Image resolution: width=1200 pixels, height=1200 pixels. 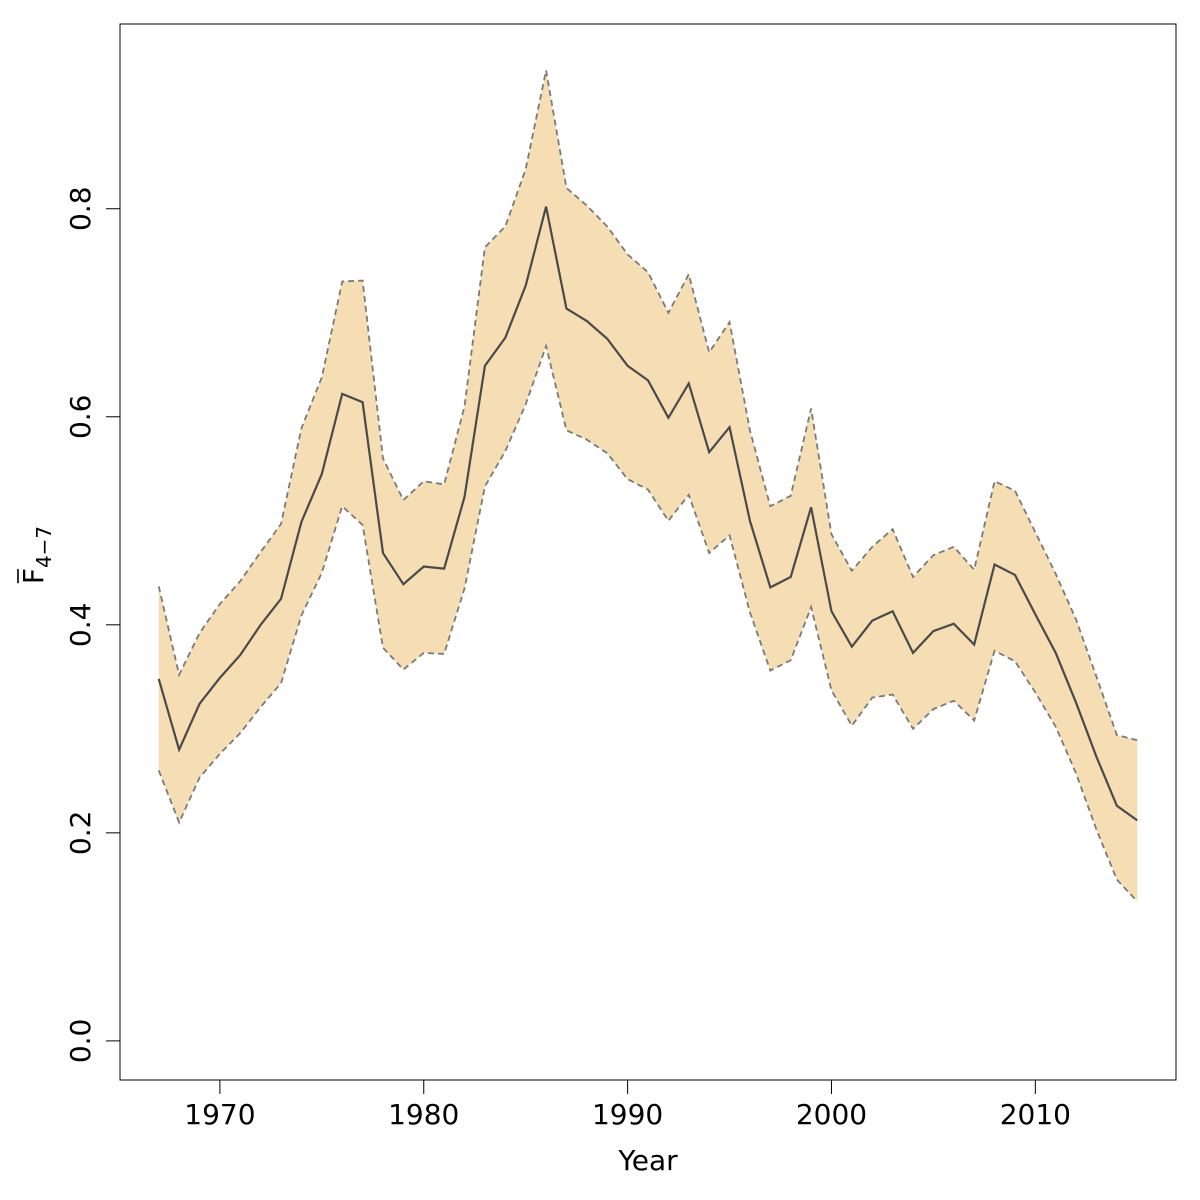 What do you see at coordinates (80, 208) in the screenshot?
I see `y-tick-label: 0.8` at bounding box center [80, 208].